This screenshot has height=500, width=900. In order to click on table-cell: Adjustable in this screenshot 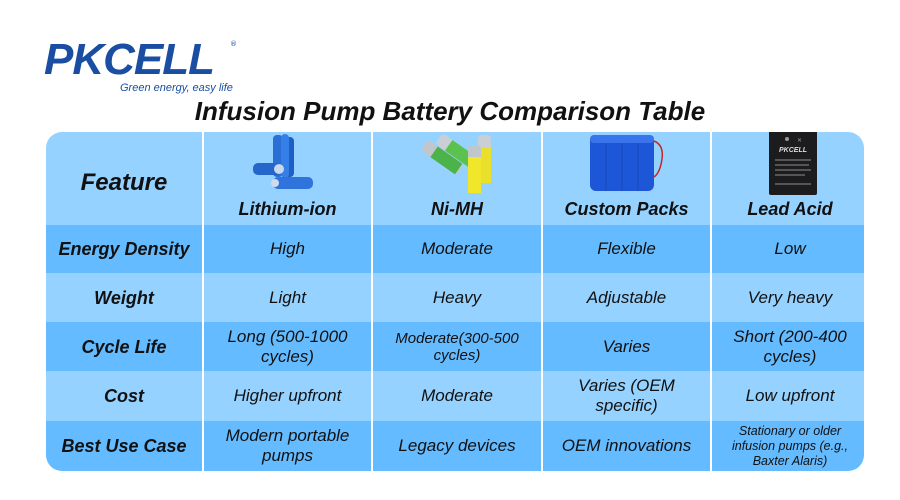, I will do `click(626, 297)`.